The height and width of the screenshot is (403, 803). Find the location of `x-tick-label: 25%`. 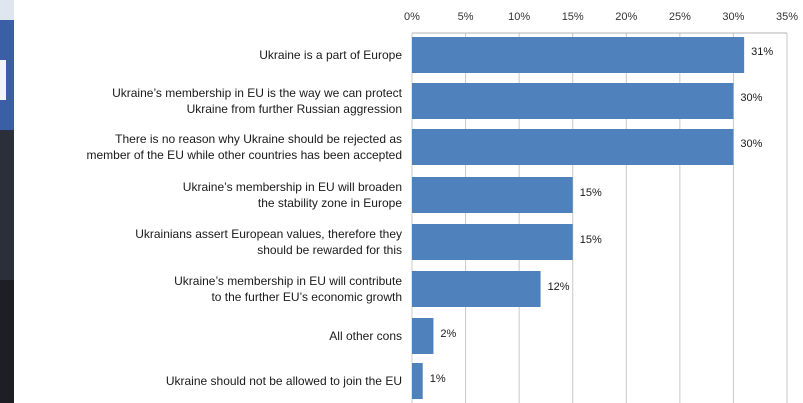

x-tick-label: 25% is located at coordinates (680, 17).